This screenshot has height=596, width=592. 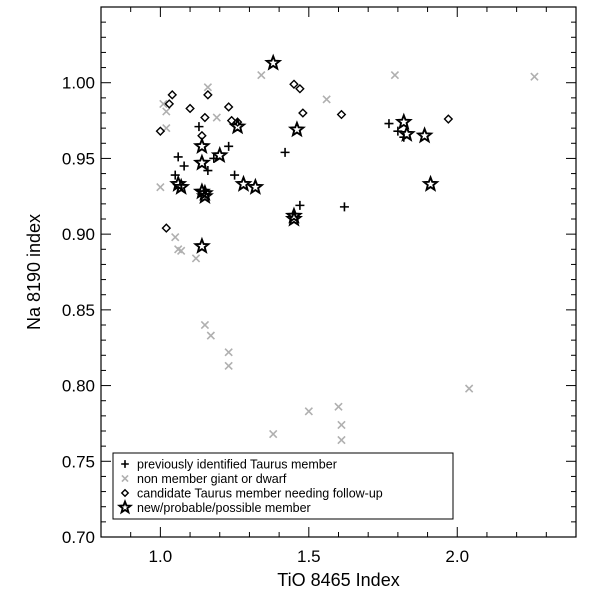 I want to click on legend-box, so click(x=283, y=486).